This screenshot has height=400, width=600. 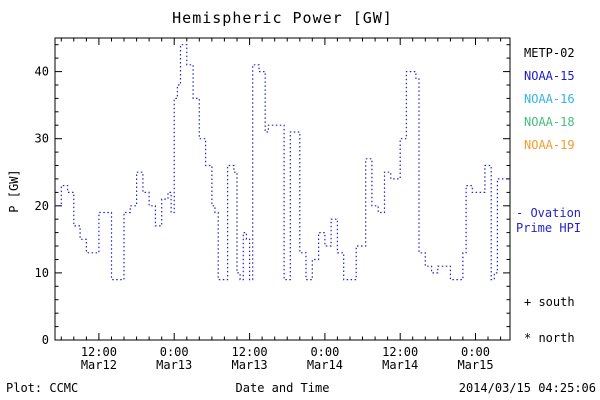 I want to click on y-tick-label: 0, so click(x=45, y=340).